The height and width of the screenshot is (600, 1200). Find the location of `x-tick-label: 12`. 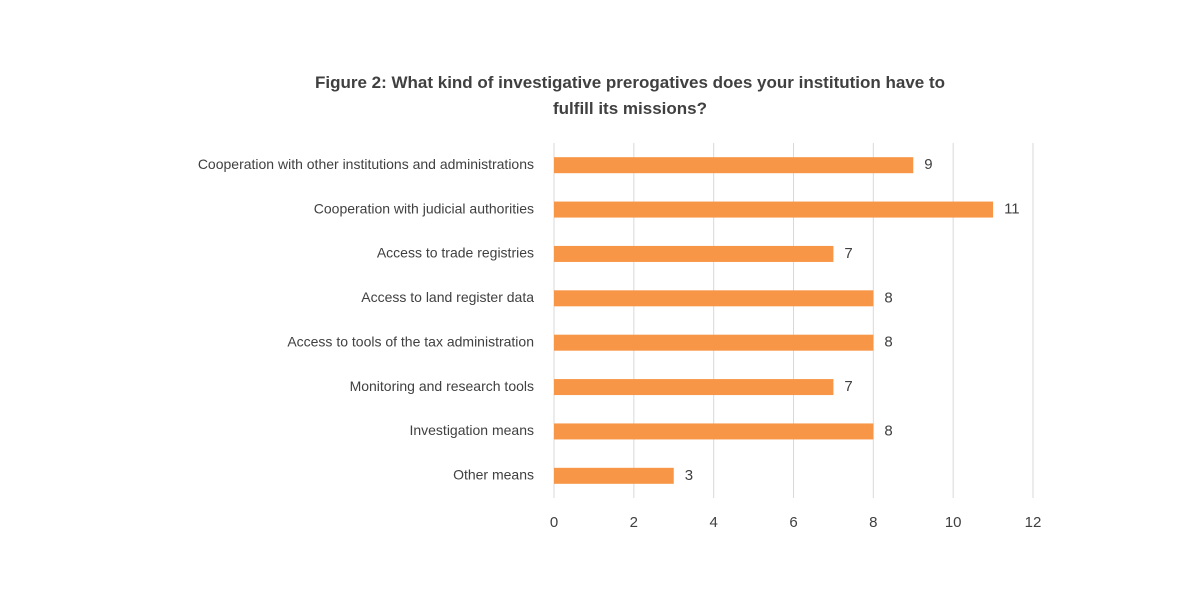

x-tick-label: 12 is located at coordinates (1033, 522).